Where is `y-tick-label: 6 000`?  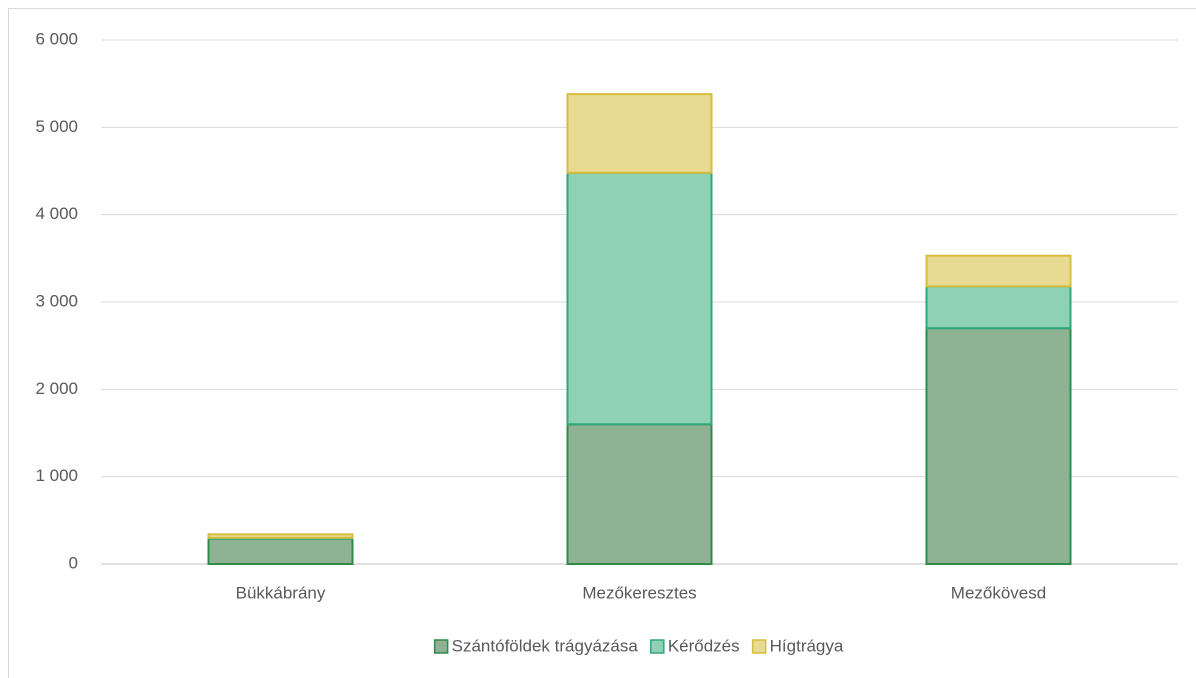 y-tick-label: 6 000 is located at coordinates (56, 38).